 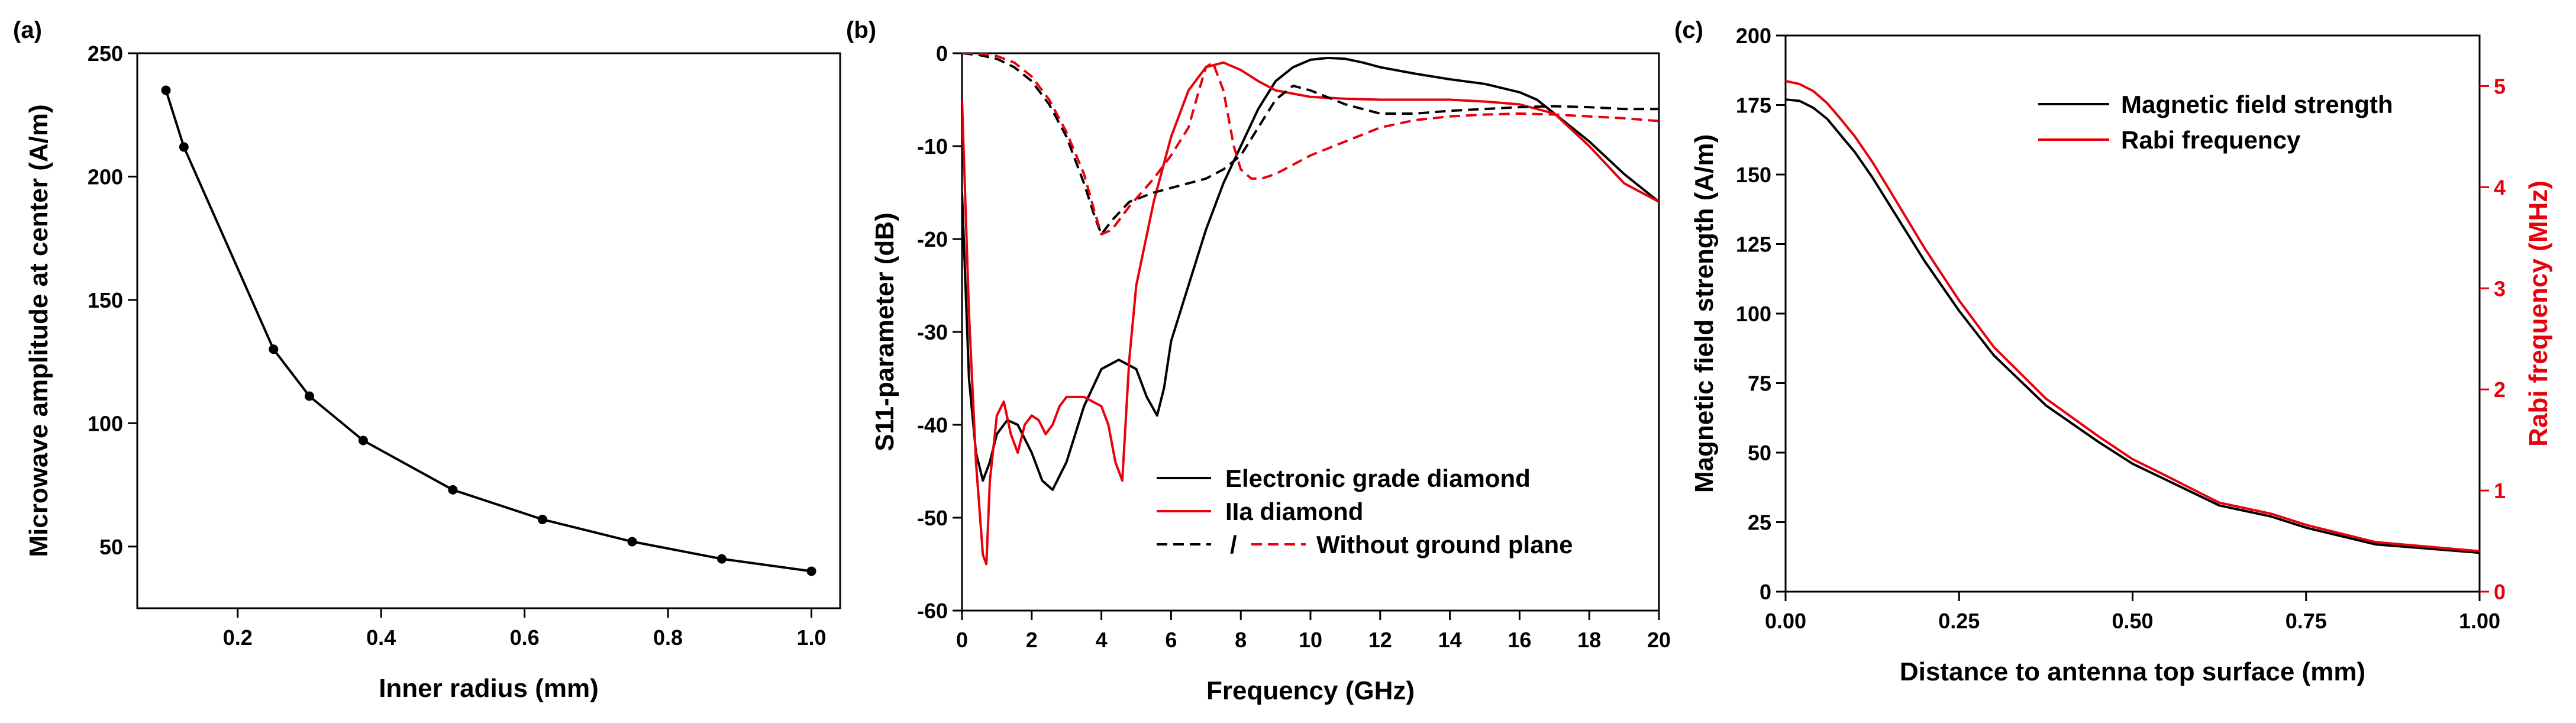 I want to click on panel-label: (c), so click(x=1688, y=30).